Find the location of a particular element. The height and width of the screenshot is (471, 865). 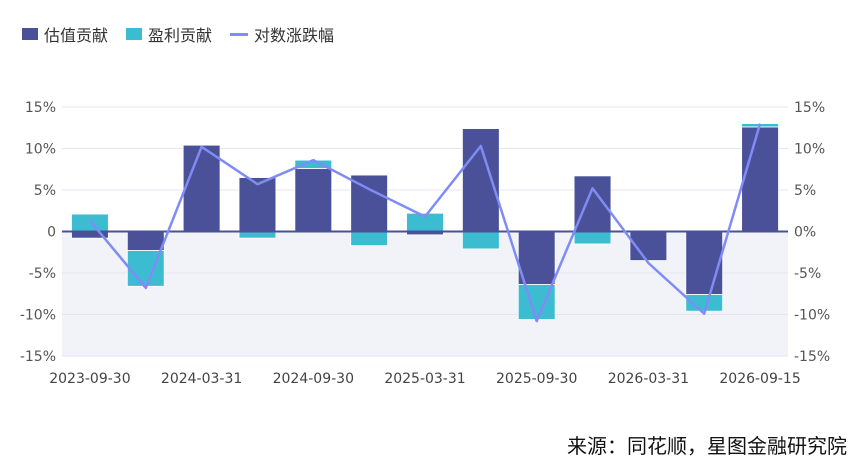

legend-item-valuation: 估值贡献 is located at coordinates (65, 34).